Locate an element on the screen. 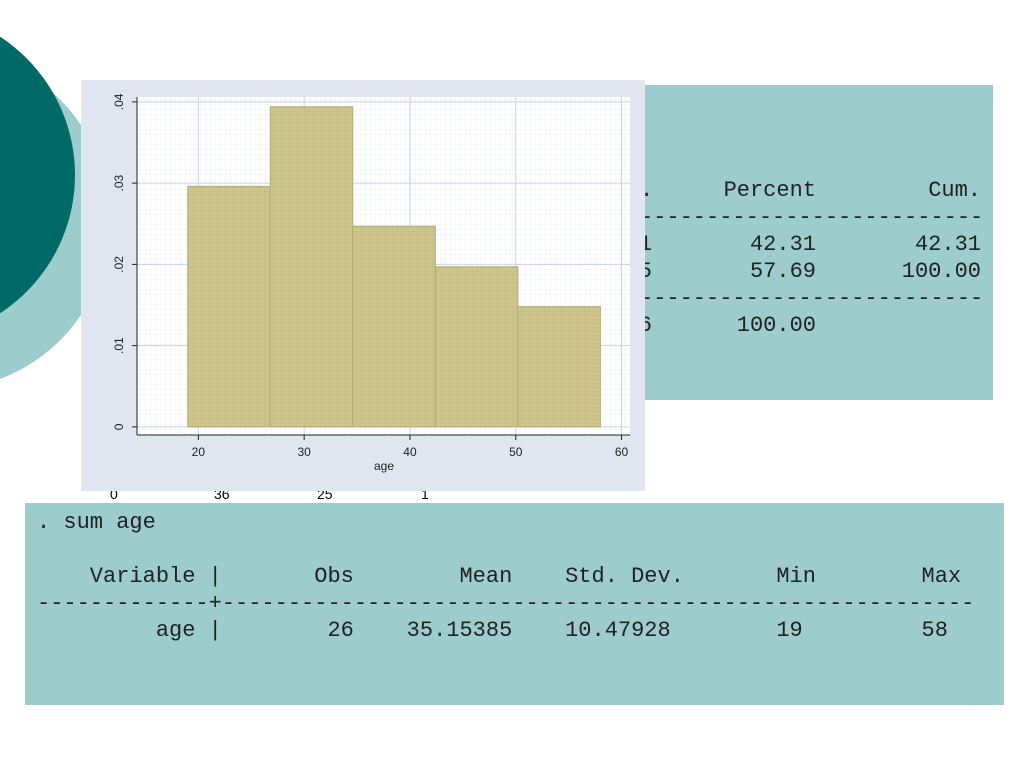 The width and height of the screenshot is (1024, 768). x-tick-label: 20 is located at coordinates (199, 452).